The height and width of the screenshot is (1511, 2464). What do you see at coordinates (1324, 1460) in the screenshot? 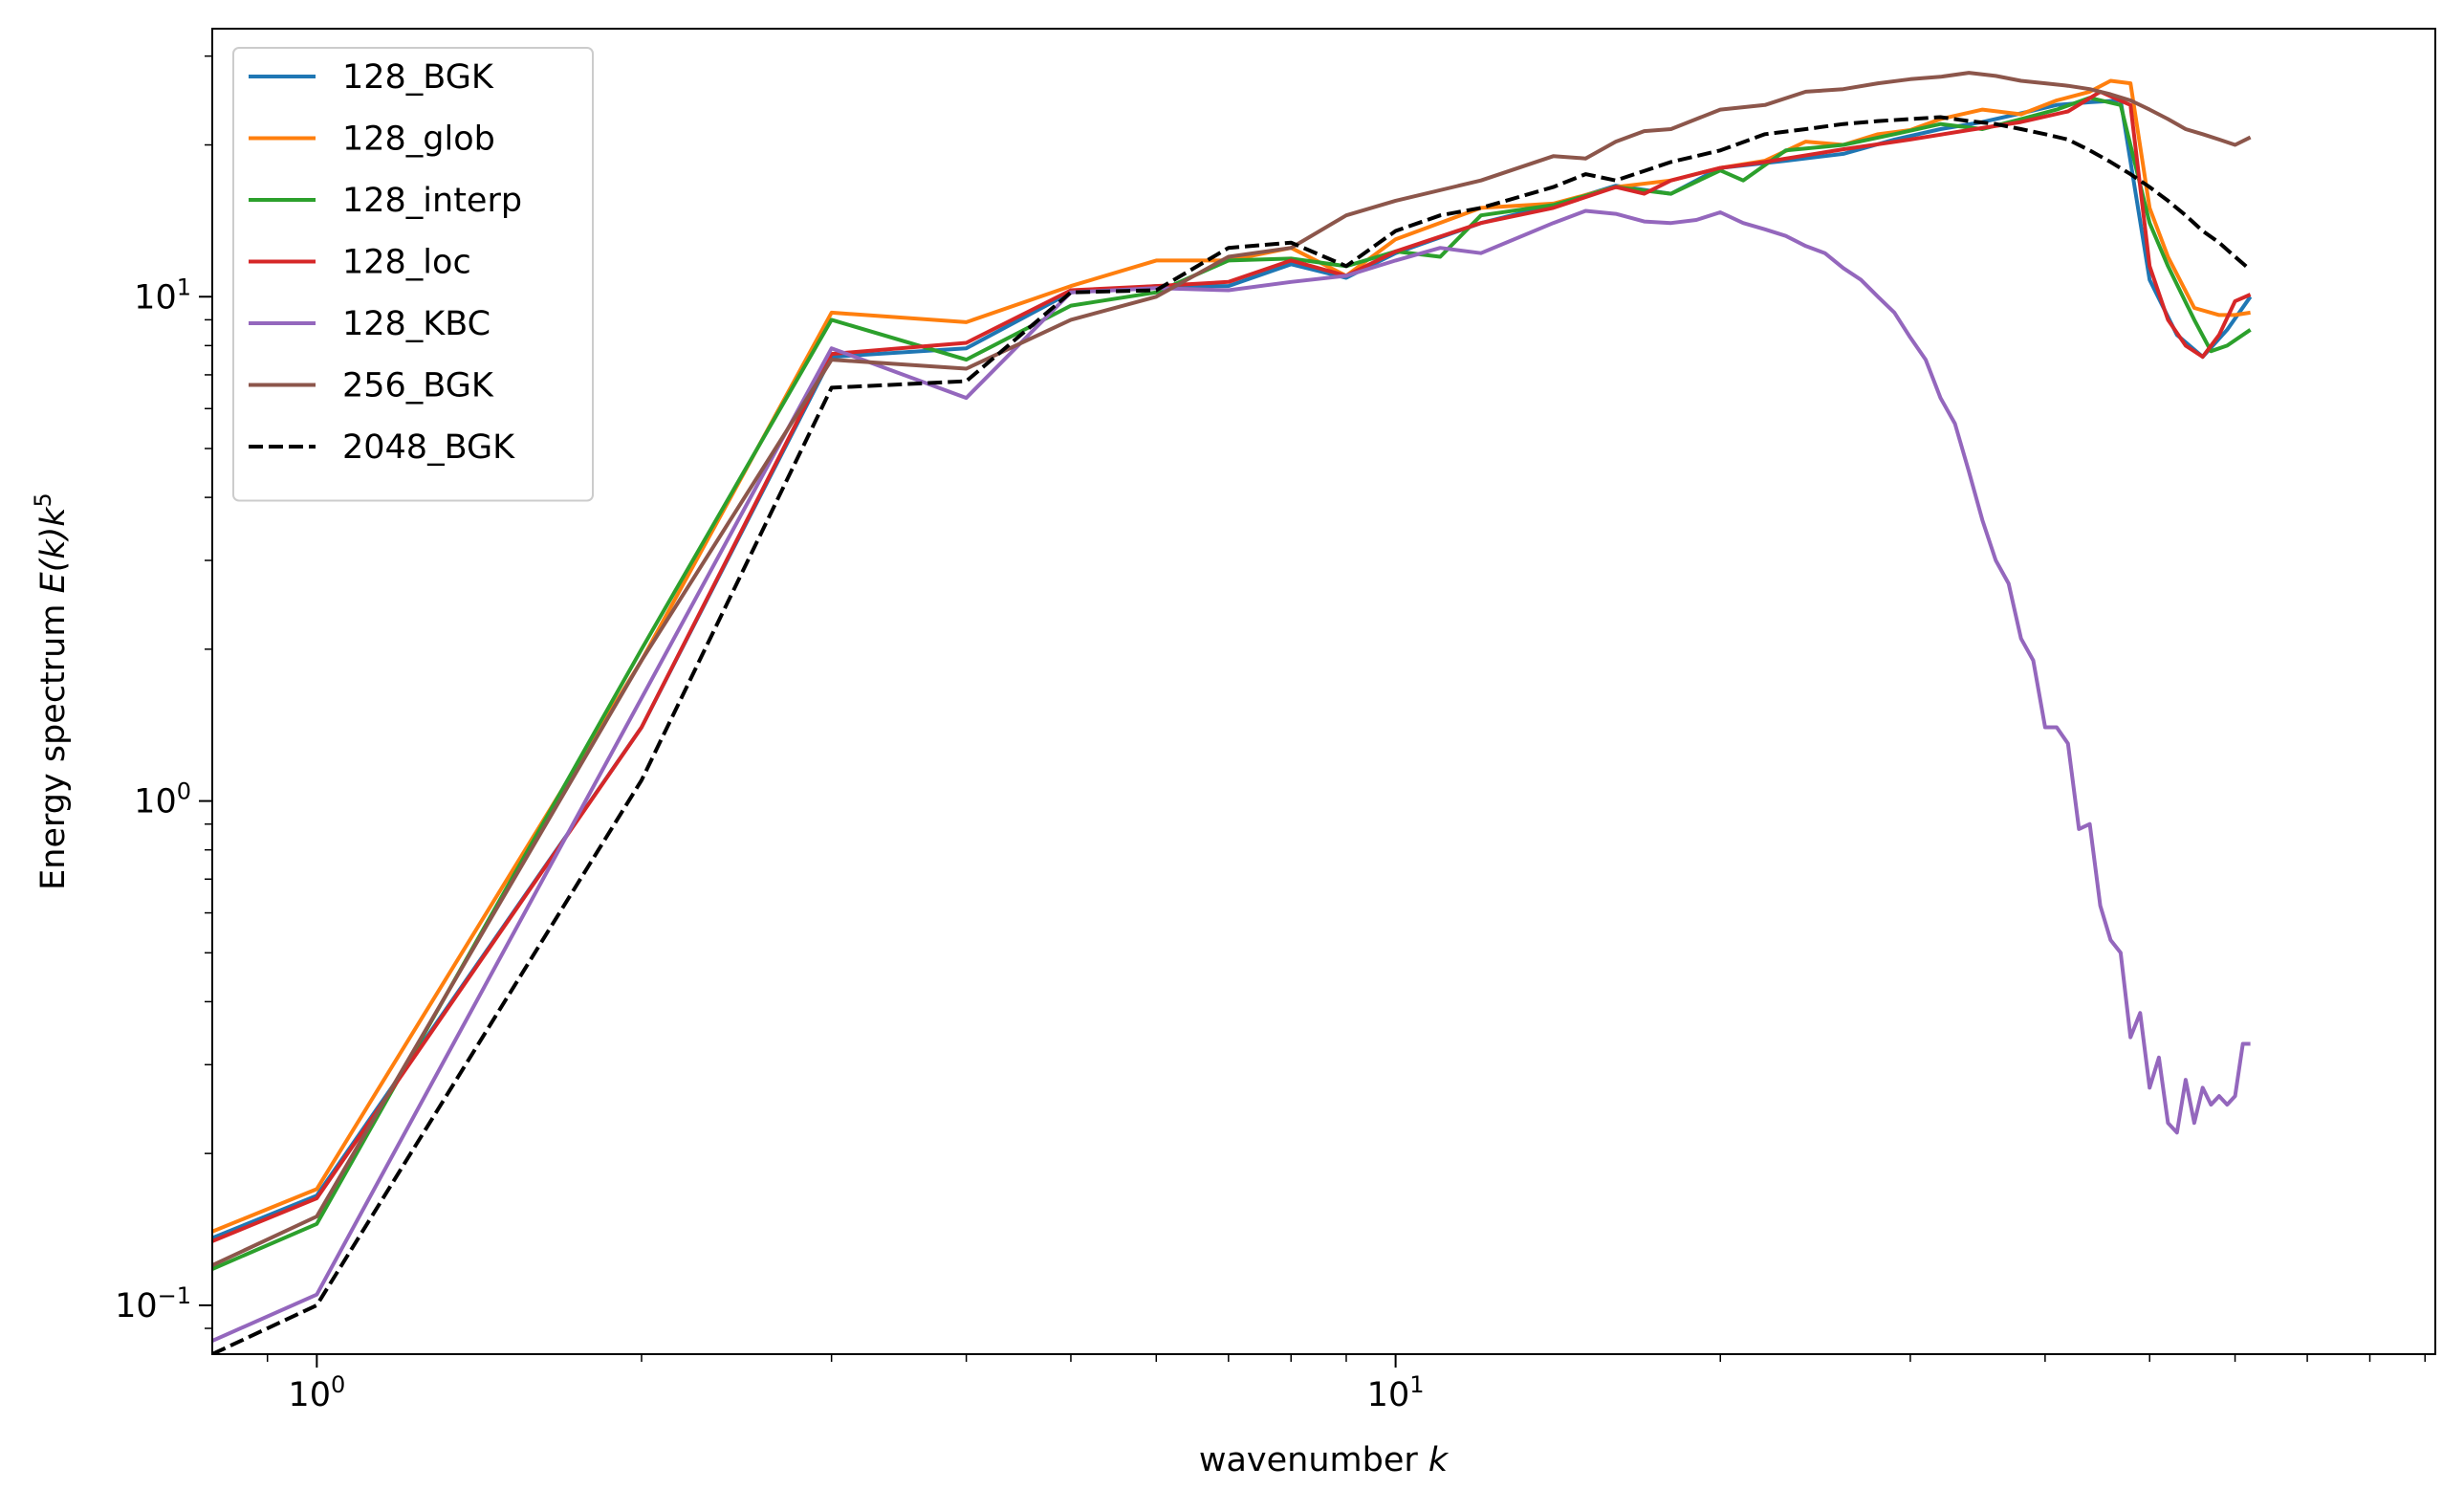
I see `x-axis-label: wavenumber k` at bounding box center [1324, 1460].